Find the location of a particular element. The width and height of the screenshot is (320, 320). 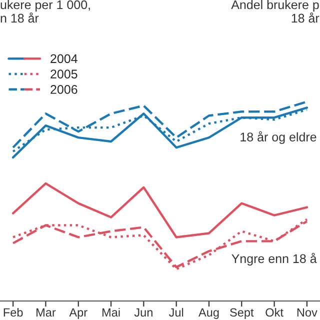

x-tick-label: Apr is located at coordinates (78, 313).